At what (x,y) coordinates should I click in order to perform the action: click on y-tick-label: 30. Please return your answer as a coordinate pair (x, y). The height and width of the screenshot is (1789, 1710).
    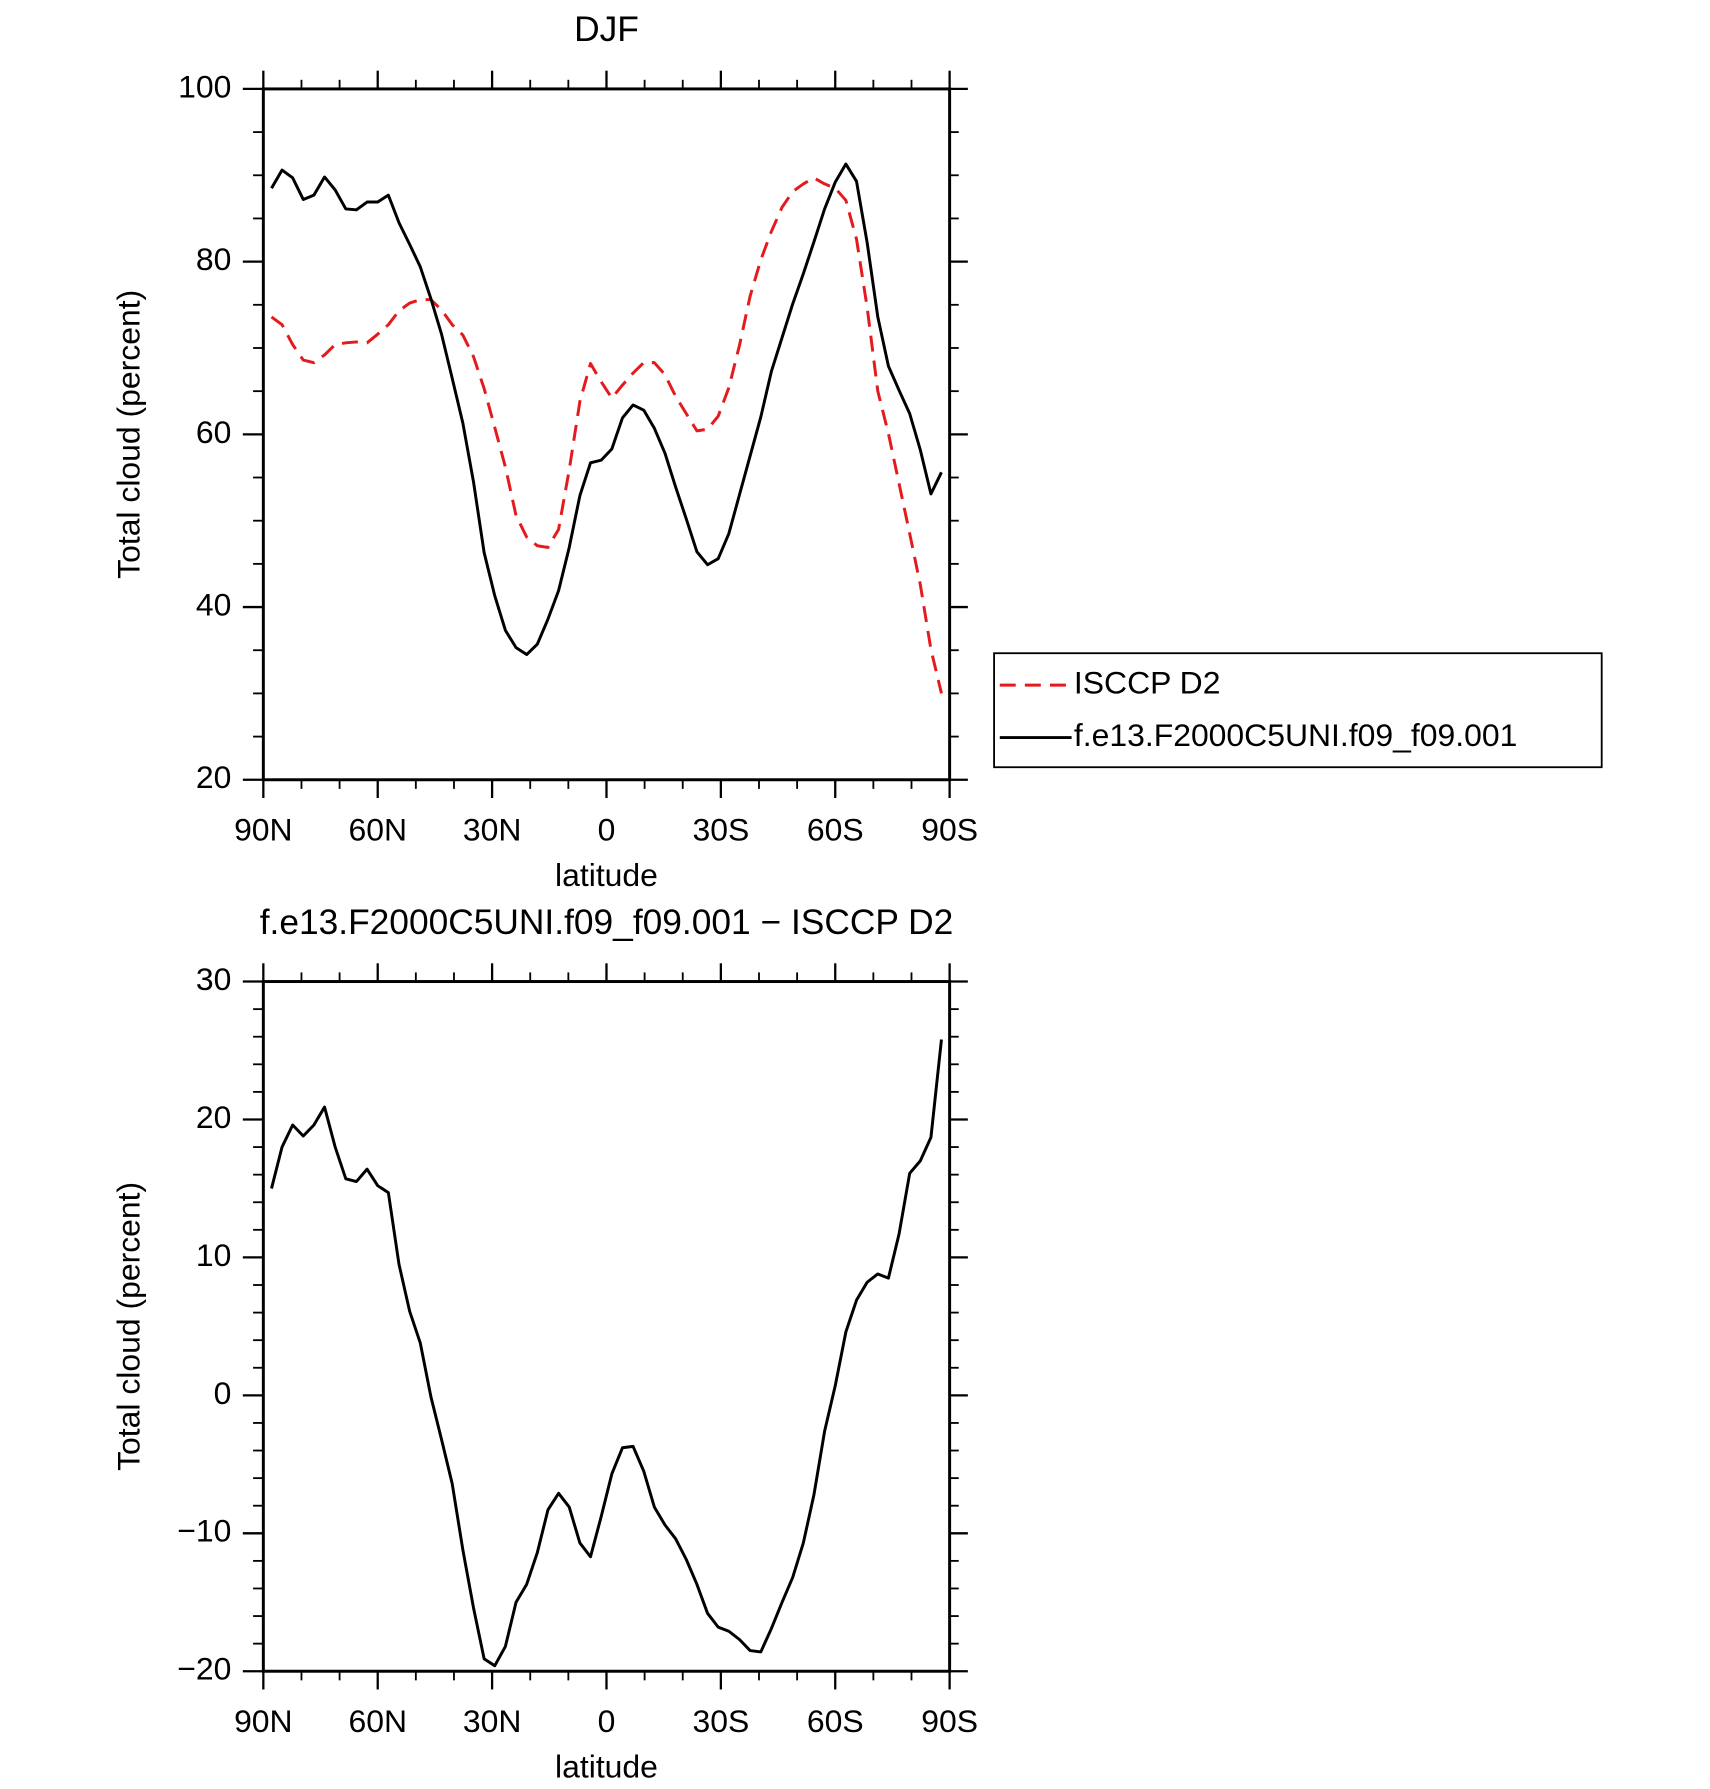
    Looking at the image, I should click on (214, 979).